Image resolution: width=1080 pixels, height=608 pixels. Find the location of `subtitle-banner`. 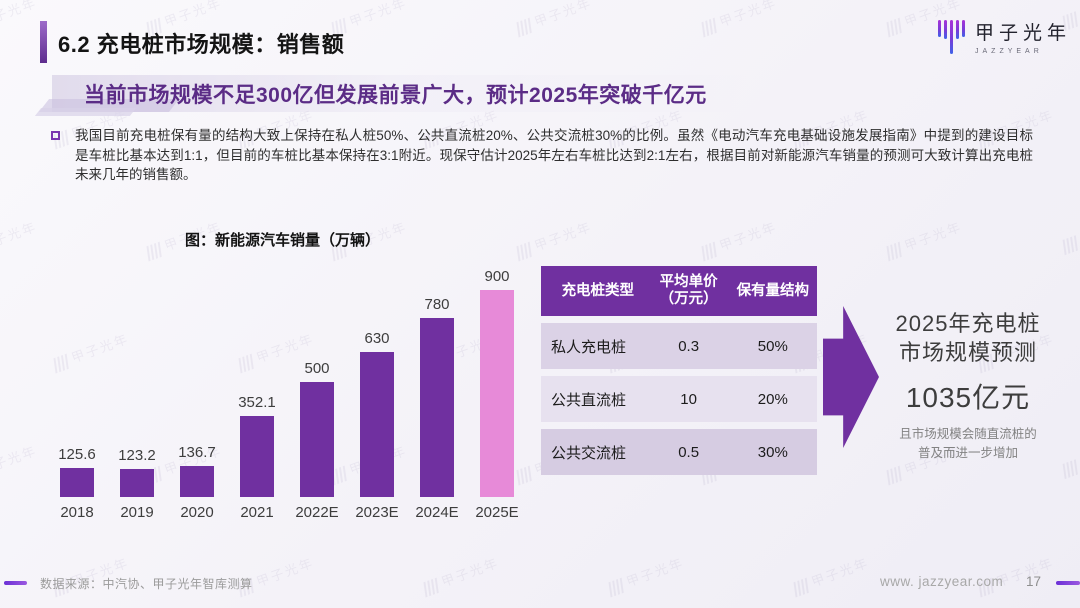

subtitle-banner is located at coordinates (439, 93).